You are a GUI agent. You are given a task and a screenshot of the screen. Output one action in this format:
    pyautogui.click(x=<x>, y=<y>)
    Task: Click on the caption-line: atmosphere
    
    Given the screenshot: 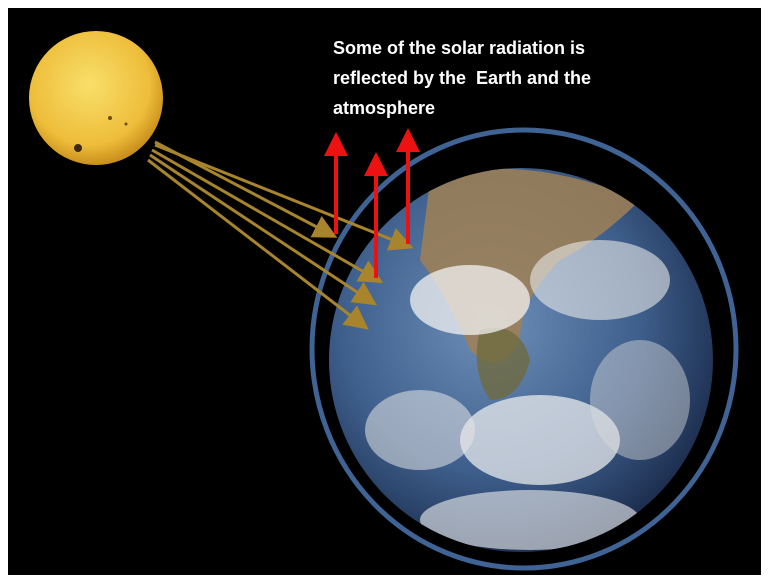 What is the action you would take?
    pyautogui.click(x=384, y=108)
    